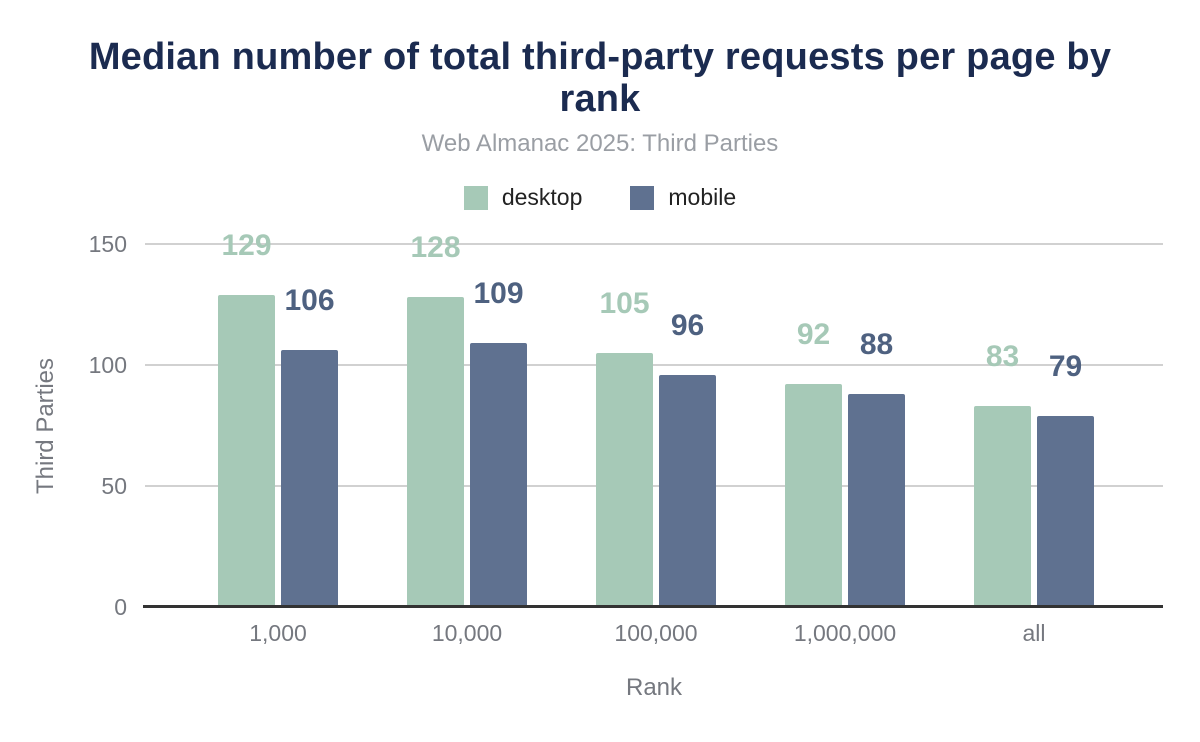 This screenshot has height=742, width=1200. What do you see at coordinates (642, 197) in the screenshot?
I see `legend-swatch-mobile` at bounding box center [642, 197].